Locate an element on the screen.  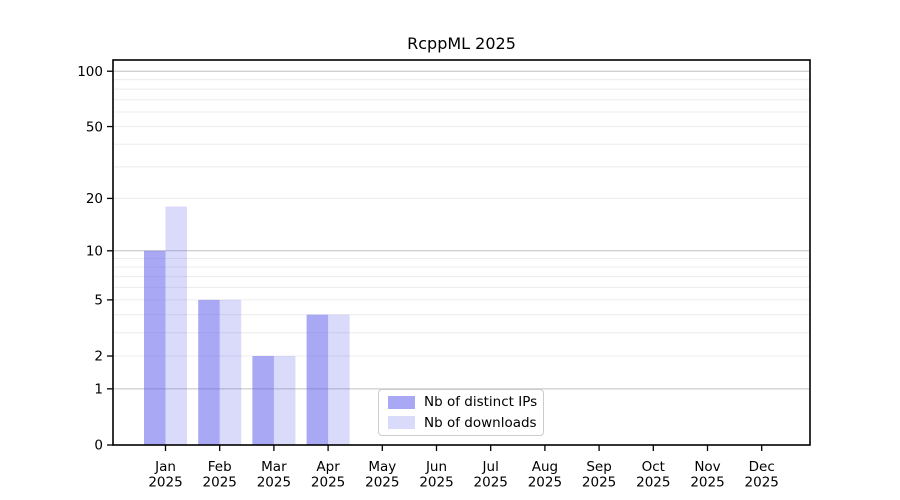
bar-downloads-feb is located at coordinates (230, 372).